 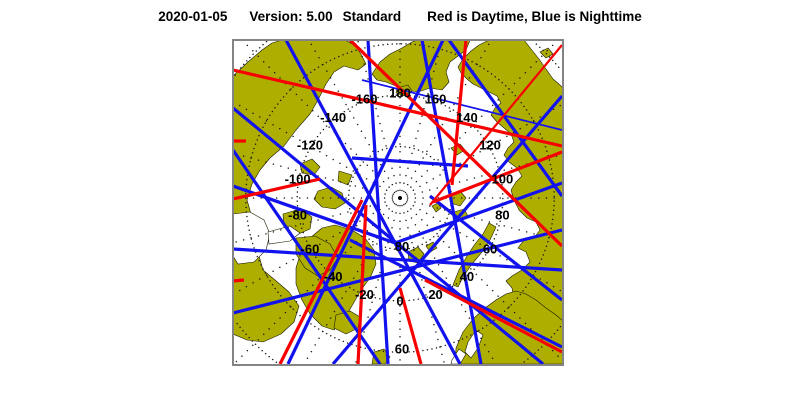 What do you see at coordinates (435, 294) in the screenshot?
I see `longitude-label: 20` at bounding box center [435, 294].